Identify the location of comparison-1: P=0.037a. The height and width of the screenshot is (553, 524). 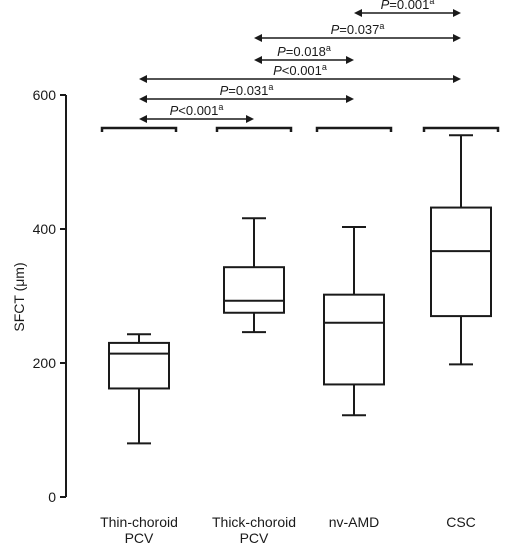
(357, 31).